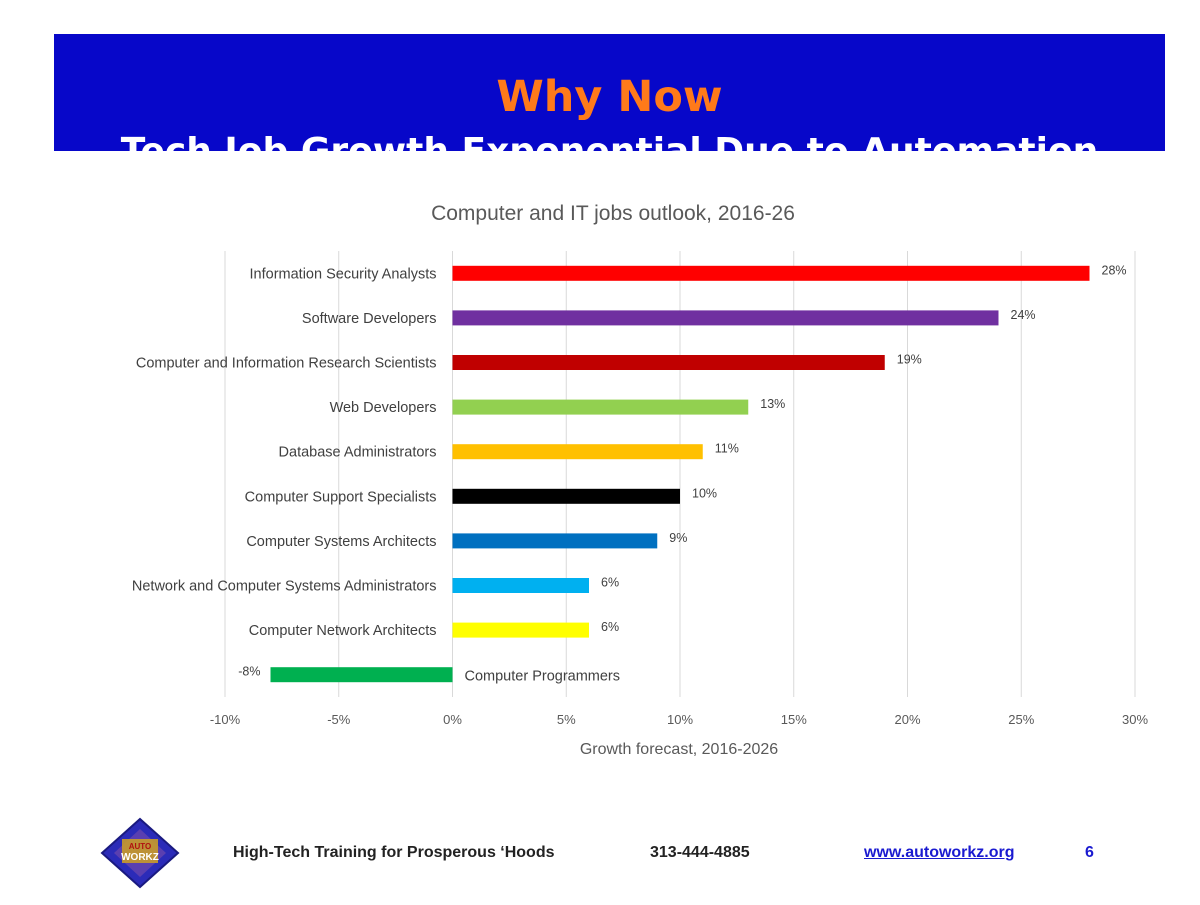 The height and width of the screenshot is (905, 1200). What do you see at coordinates (358, 453) in the screenshot?
I see `category-label: Database Administrators` at bounding box center [358, 453].